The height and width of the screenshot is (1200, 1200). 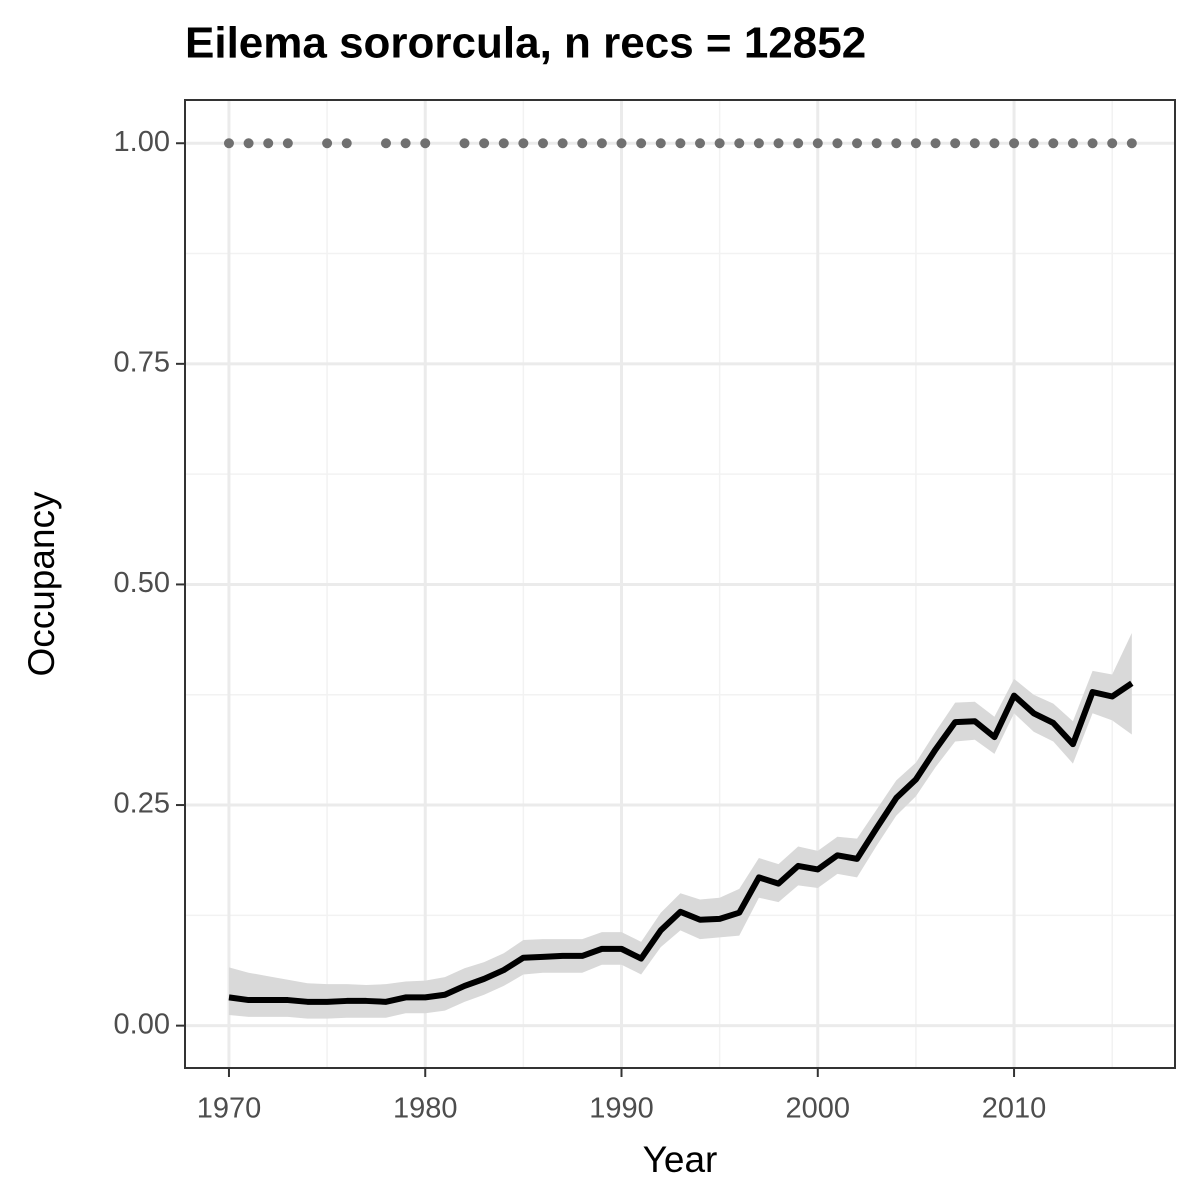 What do you see at coordinates (142, 1024) in the screenshot?
I see `y-tick-label: 0.00` at bounding box center [142, 1024].